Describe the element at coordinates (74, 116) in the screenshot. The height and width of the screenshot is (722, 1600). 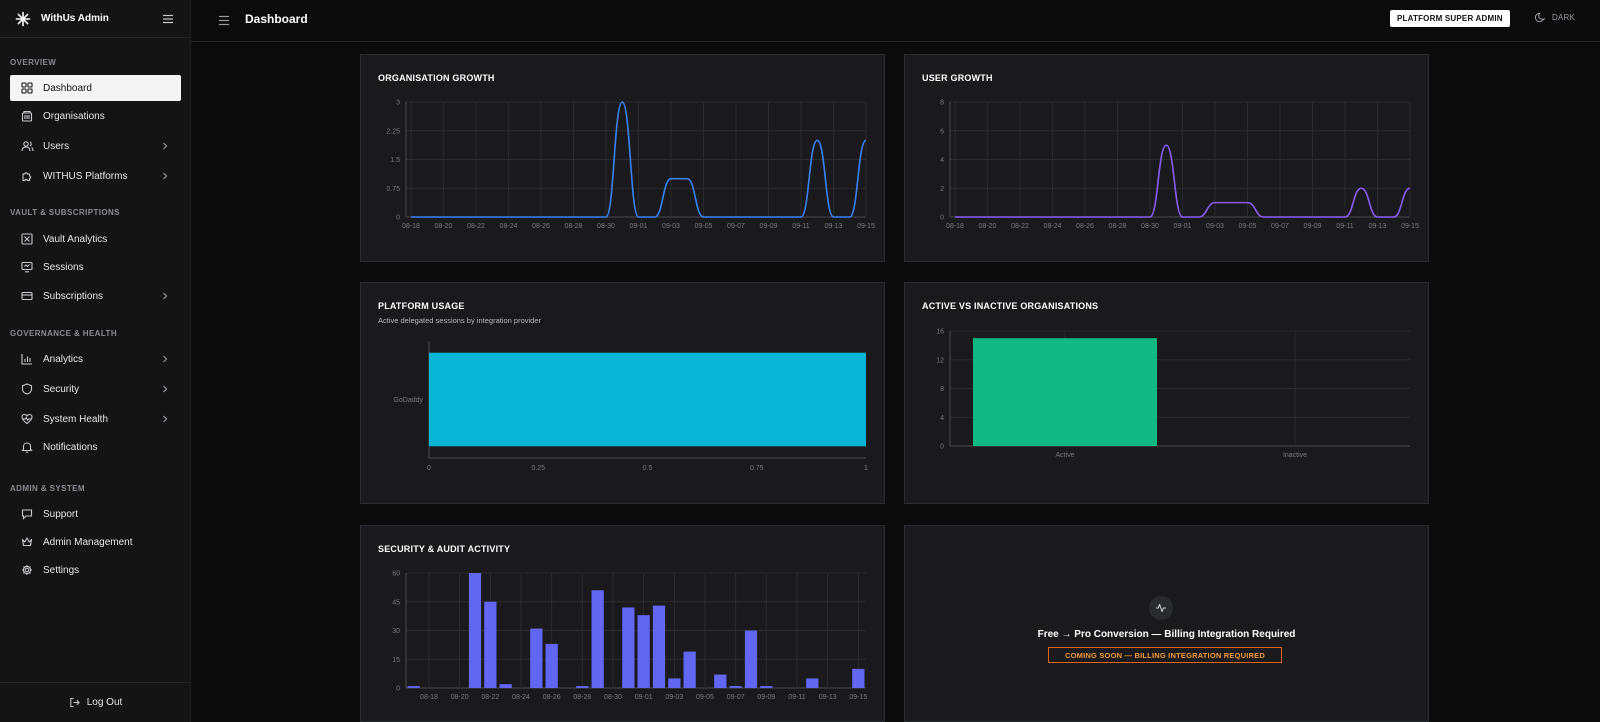
I see `sidebar-item-label: Organisations` at that location.